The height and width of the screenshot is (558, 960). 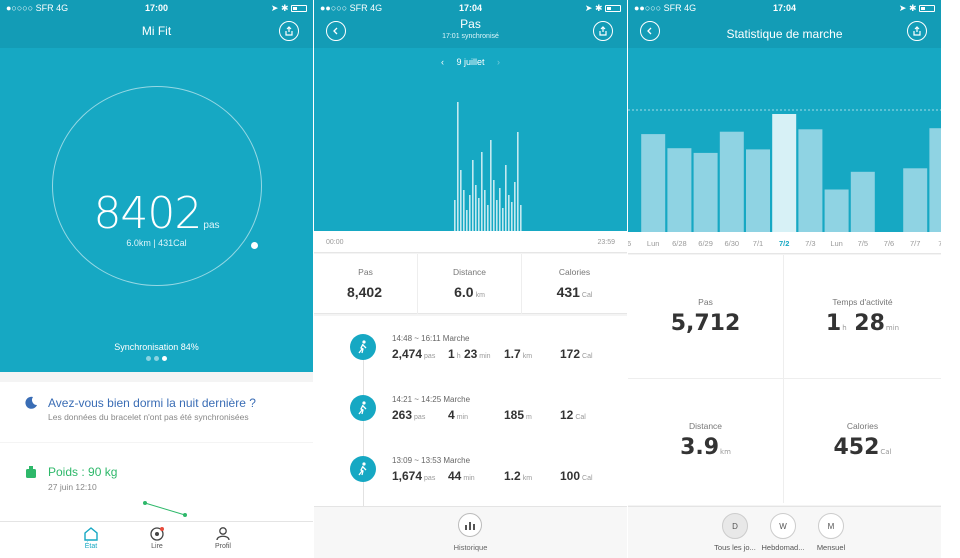 What do you see at coordinates (442, 62) in the screenshot?
I see `prev-day-icon: ‹` at bounding box center [442, 62].